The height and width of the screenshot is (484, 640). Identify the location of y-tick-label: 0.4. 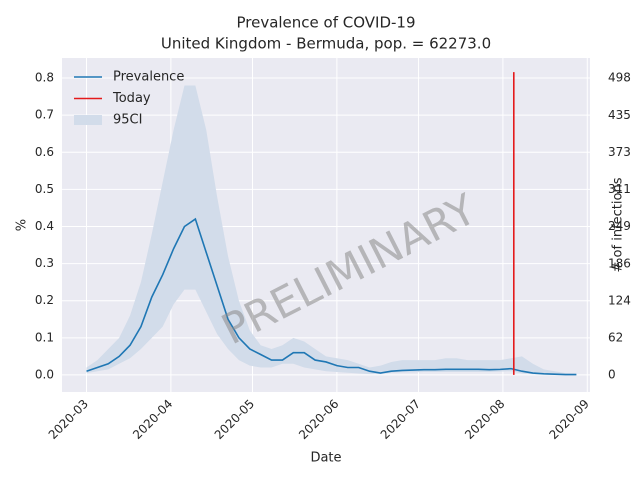
(44, 226).